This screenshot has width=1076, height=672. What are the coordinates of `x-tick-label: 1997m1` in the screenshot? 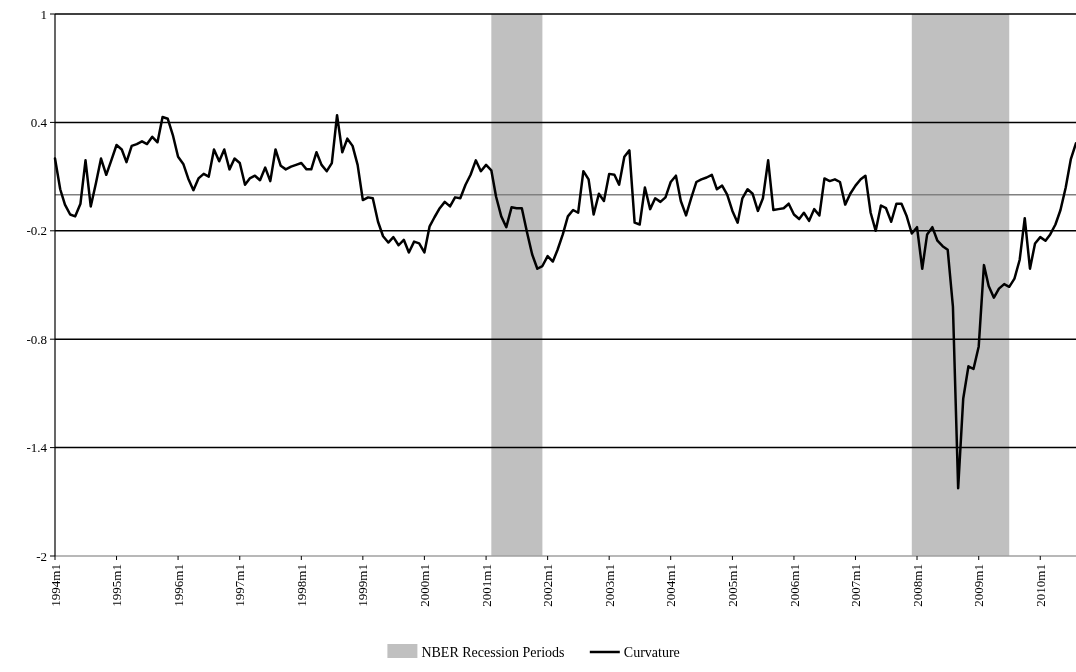 It's located at (240, 585).